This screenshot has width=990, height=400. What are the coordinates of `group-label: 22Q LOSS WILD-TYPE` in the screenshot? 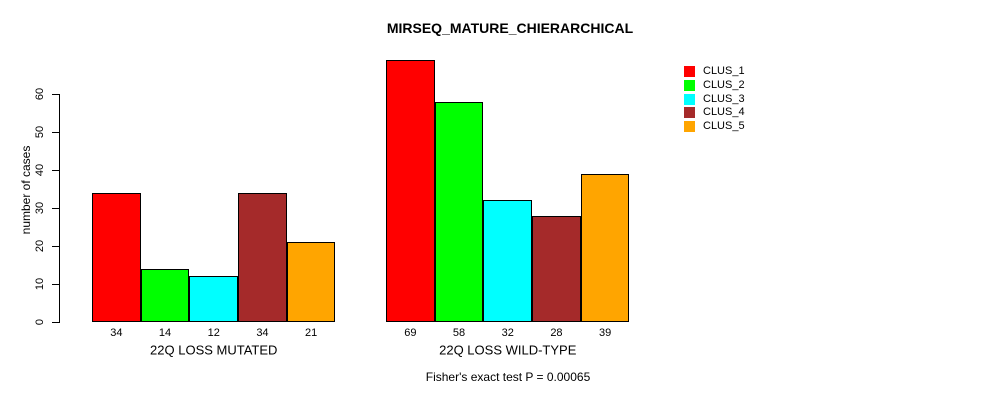 It's located at (508, 350).